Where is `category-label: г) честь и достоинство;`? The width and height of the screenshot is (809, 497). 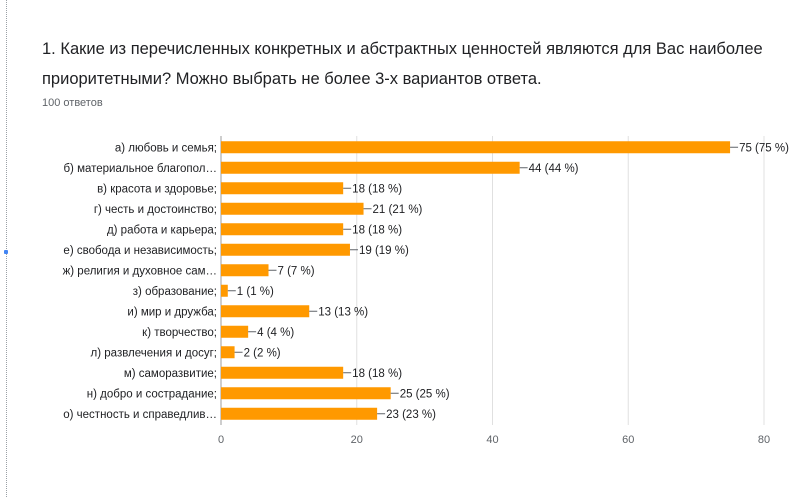
category-label: г) честь и достоинство; is located at coordinates (155, 210).